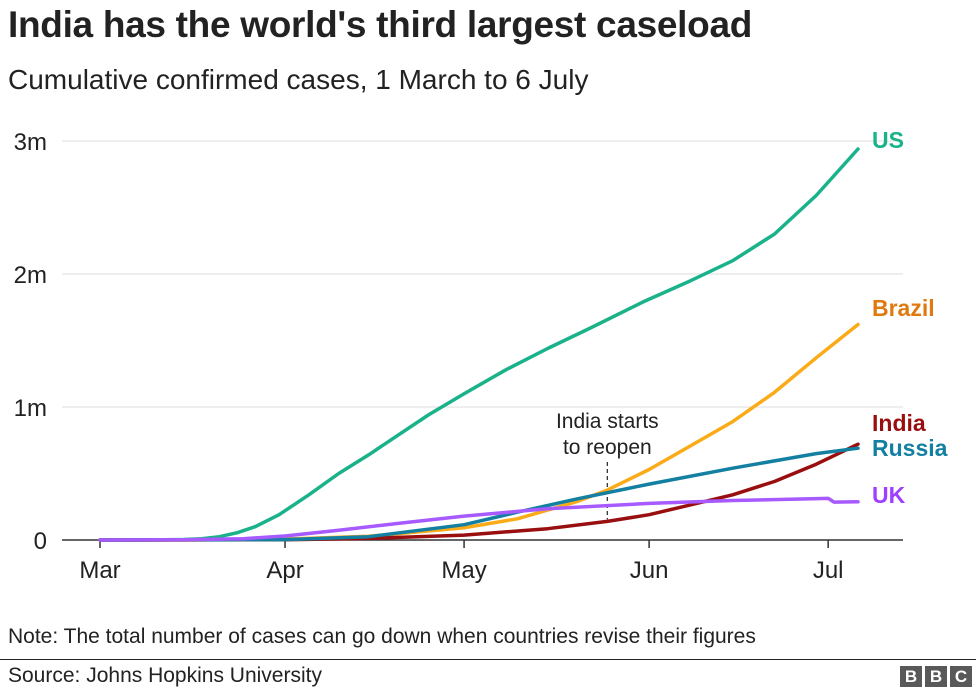 Image resolution: width=976 pixels, height=690 pixels. Describe the element at coordinates (903, 308) in the screenshot. I see `series-label-brazil: Brazil` at that location.